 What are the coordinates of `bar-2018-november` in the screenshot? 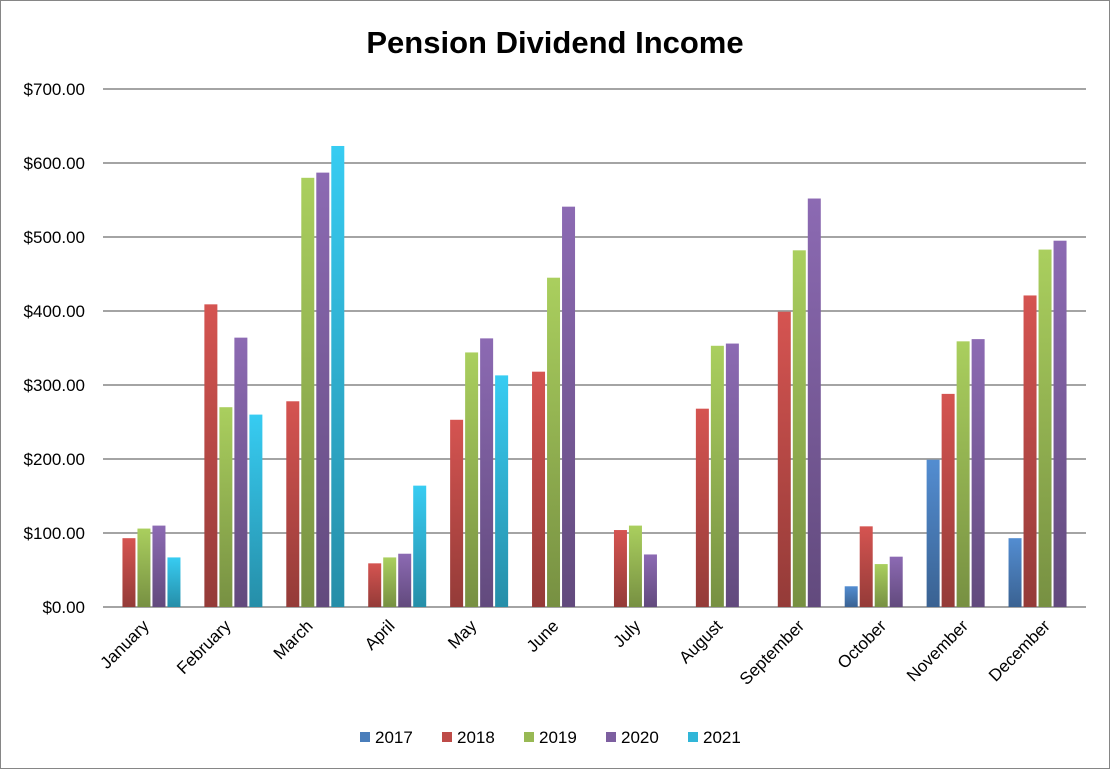 It's located at (948, 500).